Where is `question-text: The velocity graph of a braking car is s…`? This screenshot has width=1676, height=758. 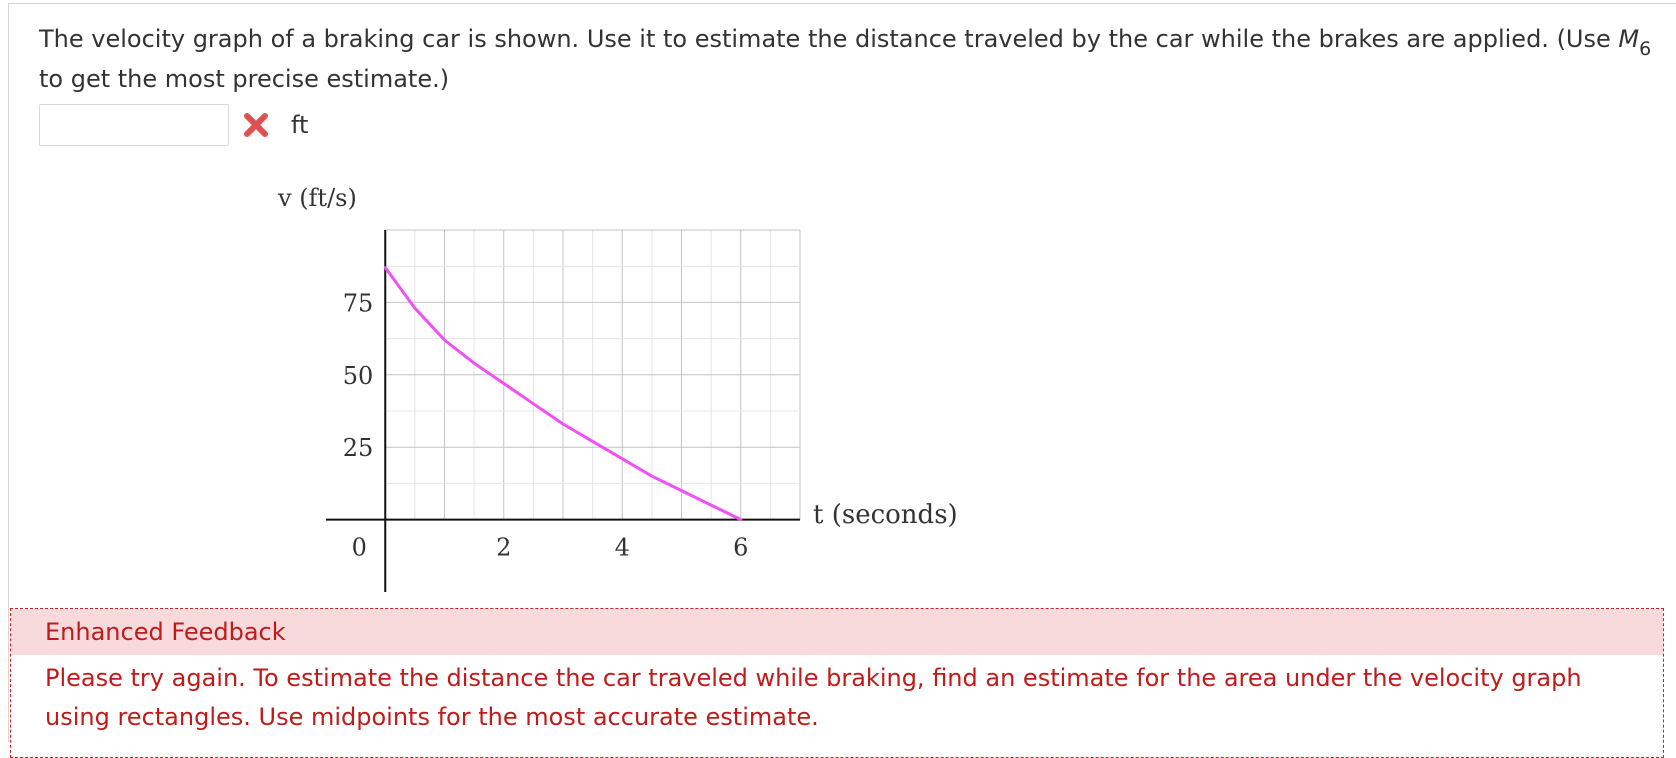 question-text: The velocity graph of a braking car is s… is located at coordinates (849, 59).